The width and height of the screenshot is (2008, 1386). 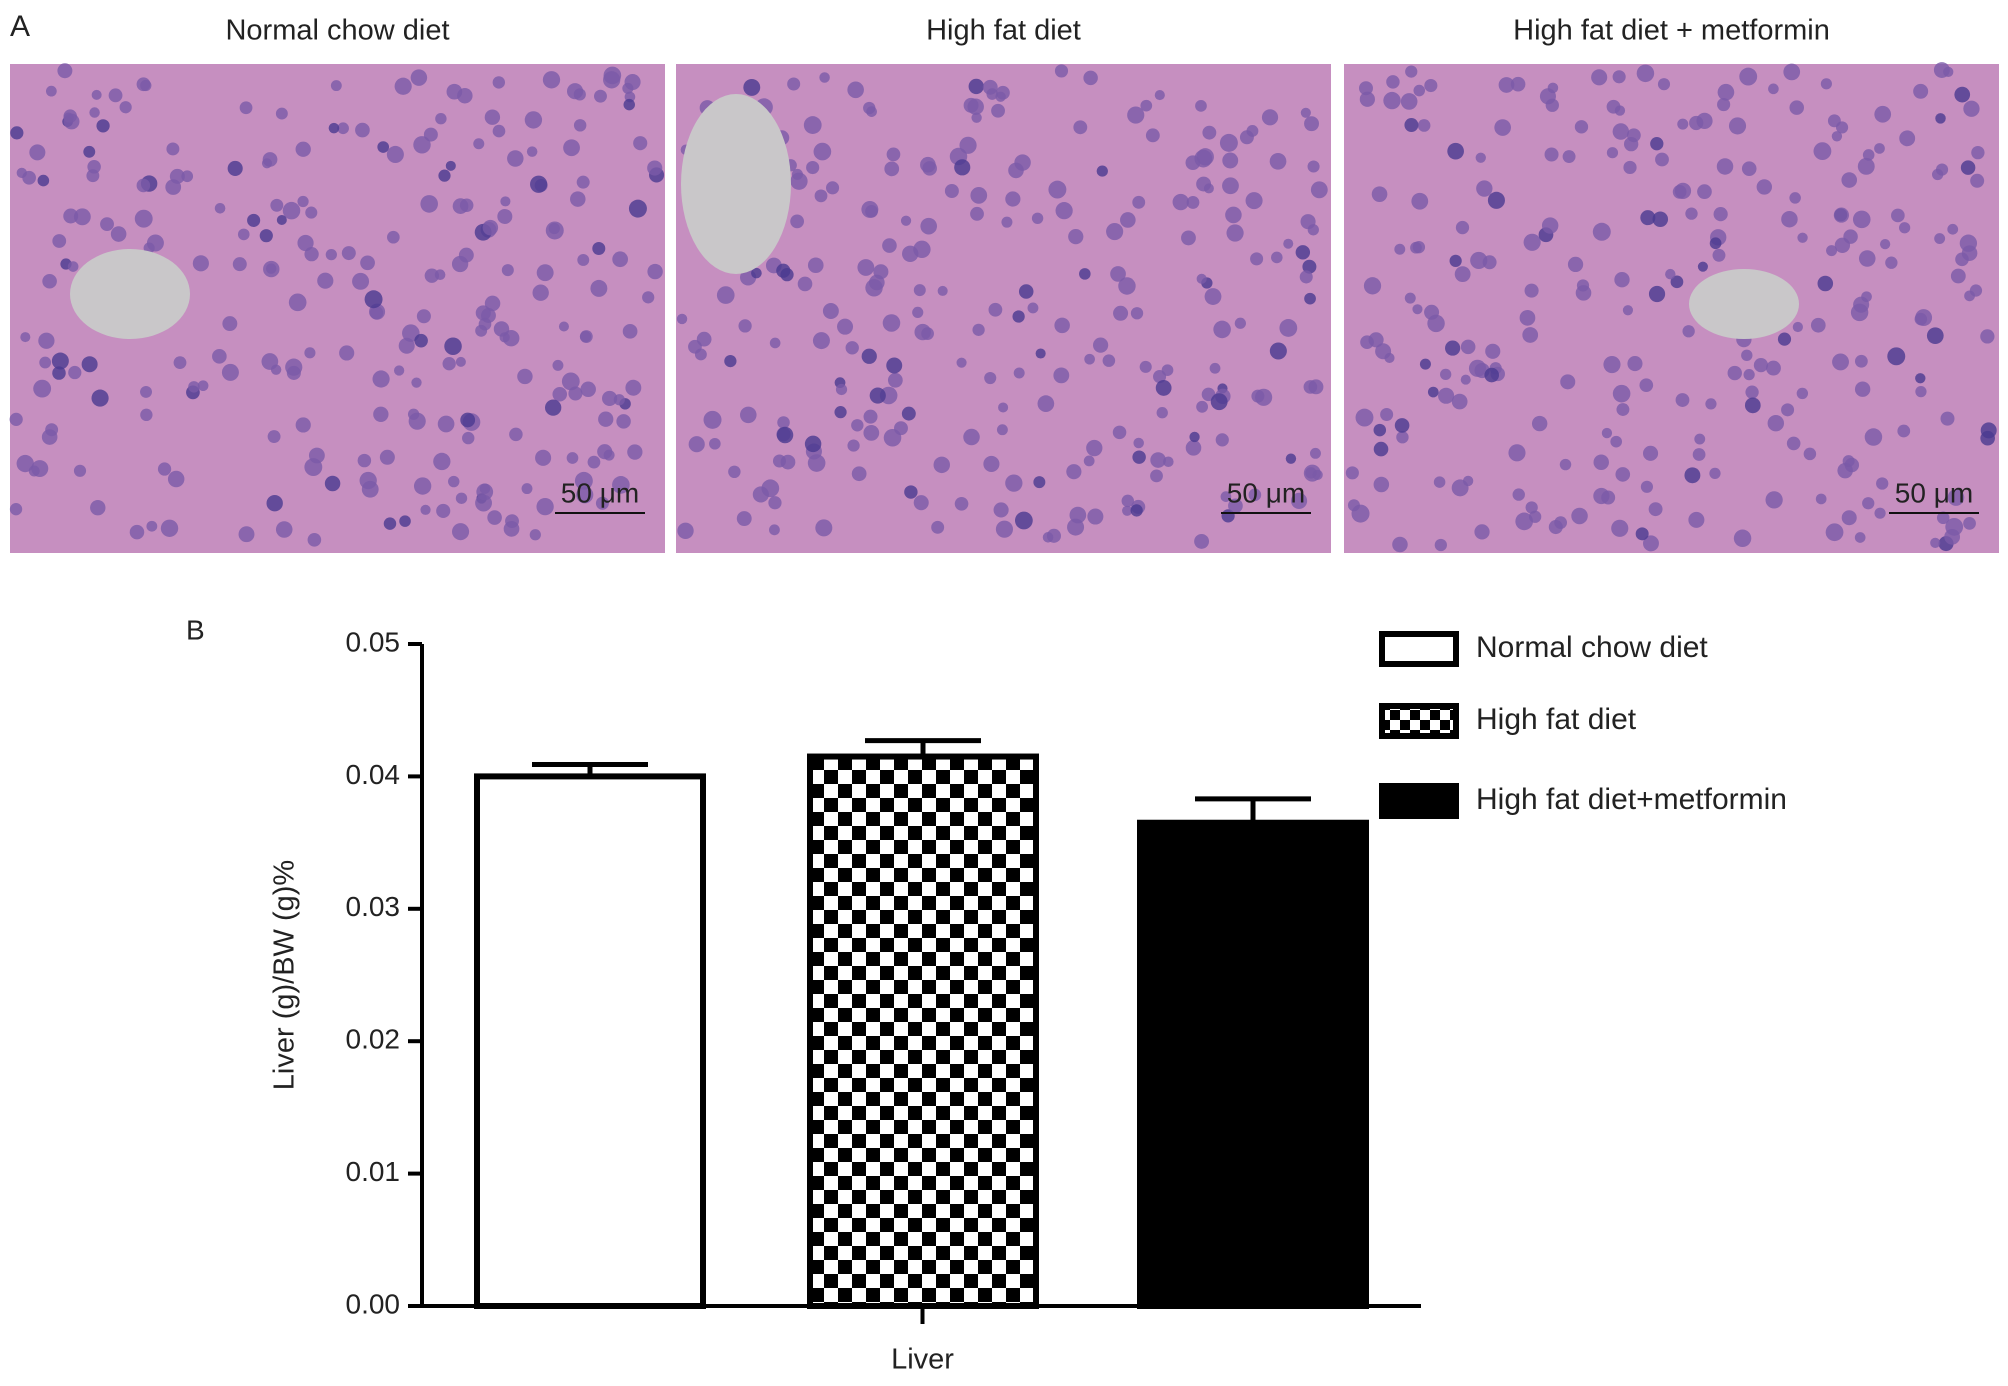 I want to click on y-tick-label: 0.02, so click(x=373, y=1039).